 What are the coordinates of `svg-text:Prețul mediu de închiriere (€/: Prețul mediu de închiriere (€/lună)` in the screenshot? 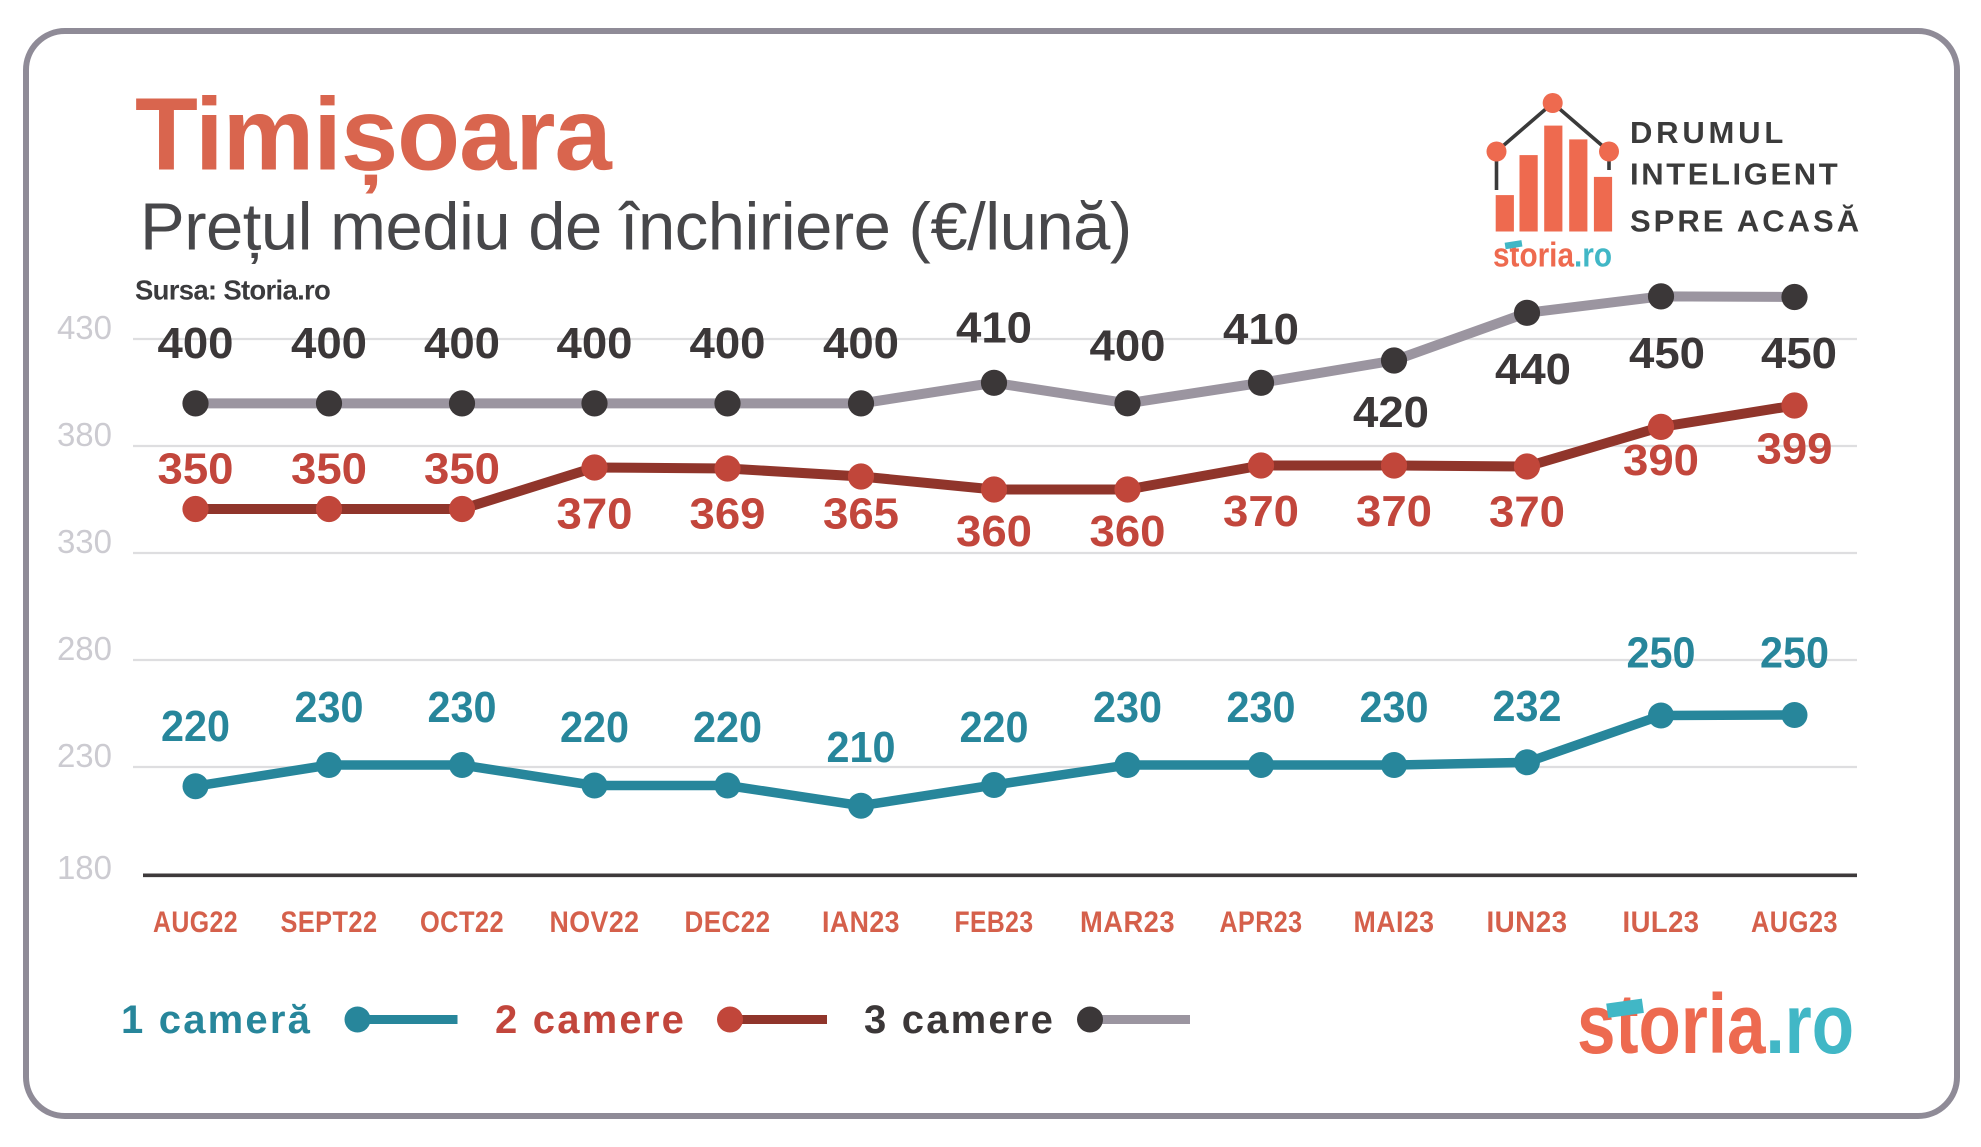 It's located at (636, 227).